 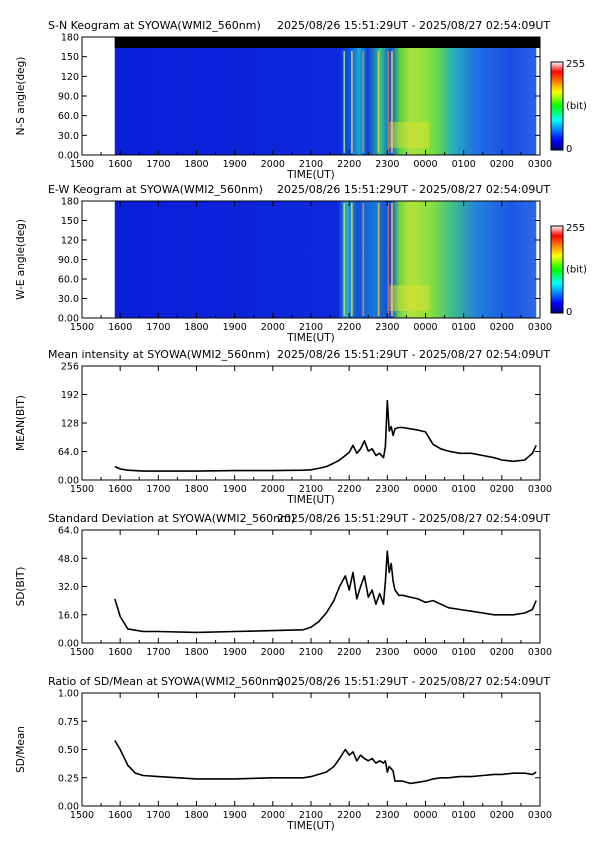 I want to click on panel-title: Mean intensity at SYOWA(WMI2_560nm), so click(x=159, y=354).